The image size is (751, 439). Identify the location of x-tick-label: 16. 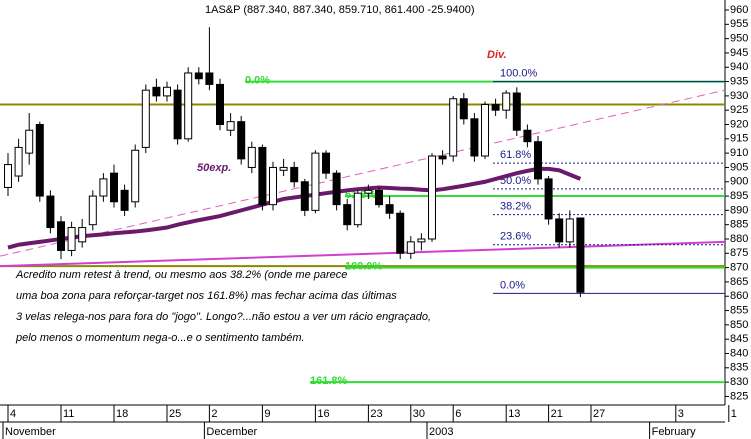
(323, 414).